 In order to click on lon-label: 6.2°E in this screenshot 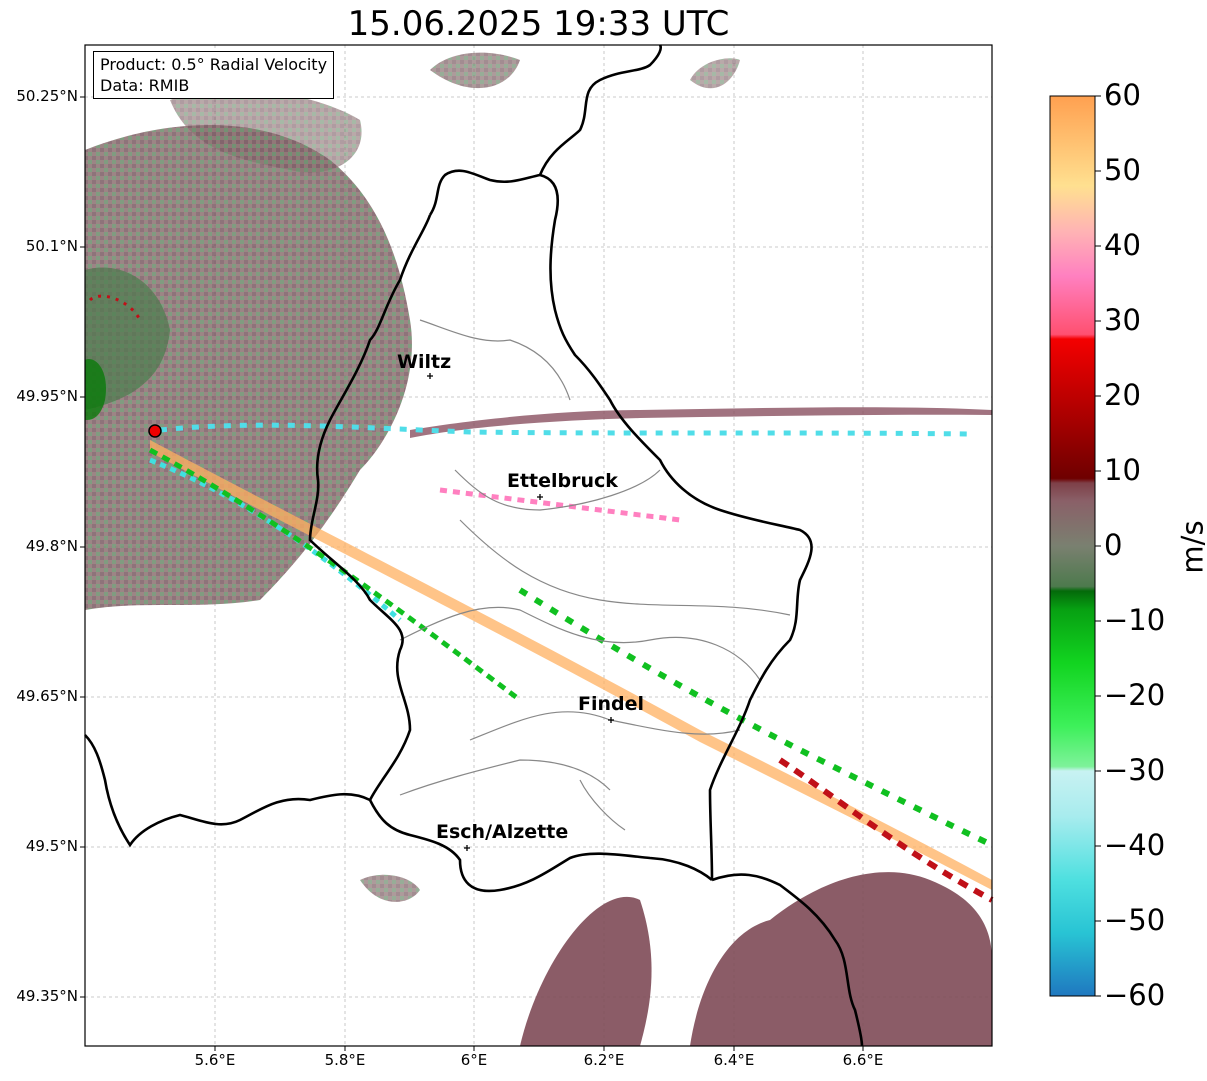, I will do `click(604, 1060)`.